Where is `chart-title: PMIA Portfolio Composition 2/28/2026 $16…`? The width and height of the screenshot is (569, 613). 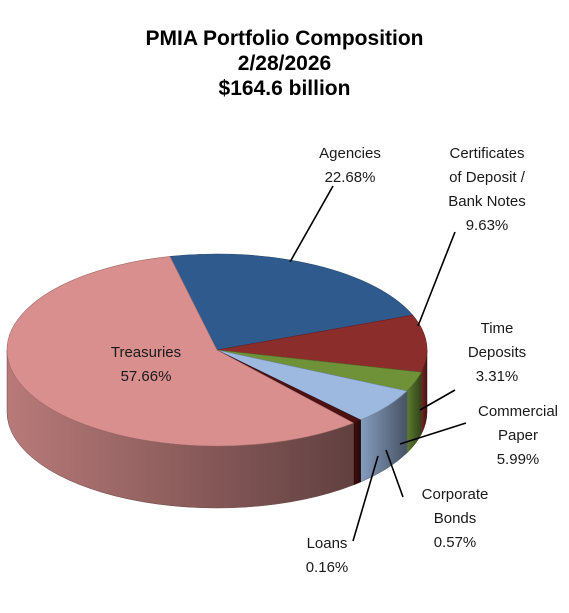 chart-title: PMIA Portfolio Composition 2/28/2026 $16… is located at coordinates (284, 63).